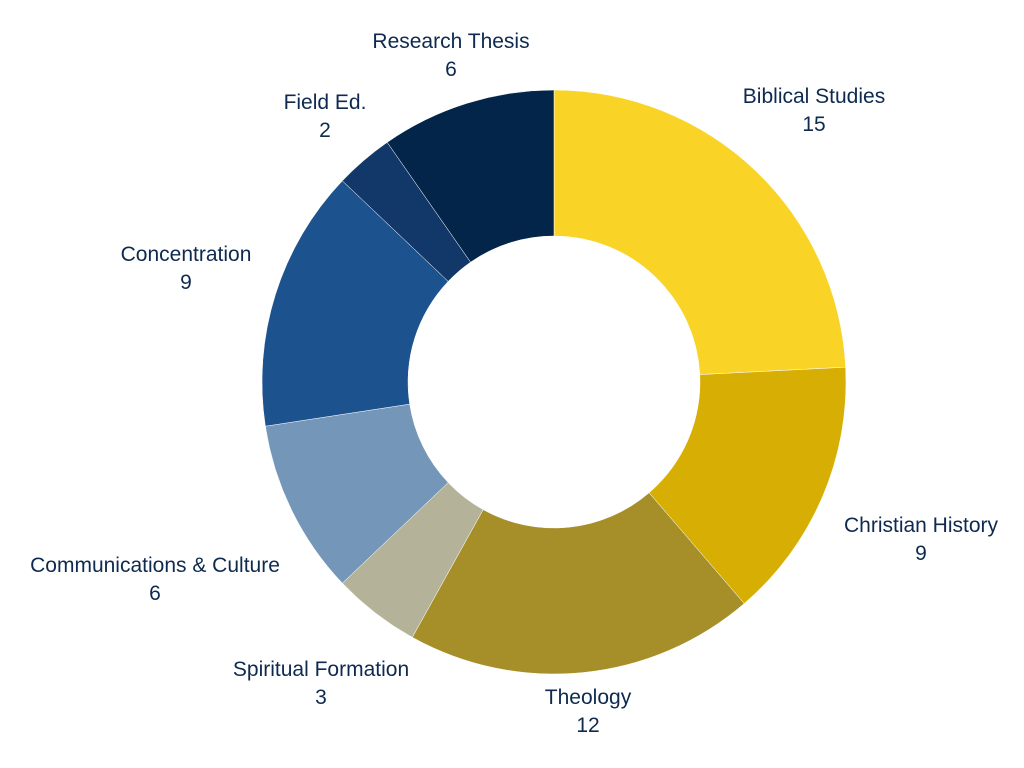 Image resolution: width=1024 pixels, height=768 pixels. I want to click on slice-name: Biblical Studies, so click(814, 96).